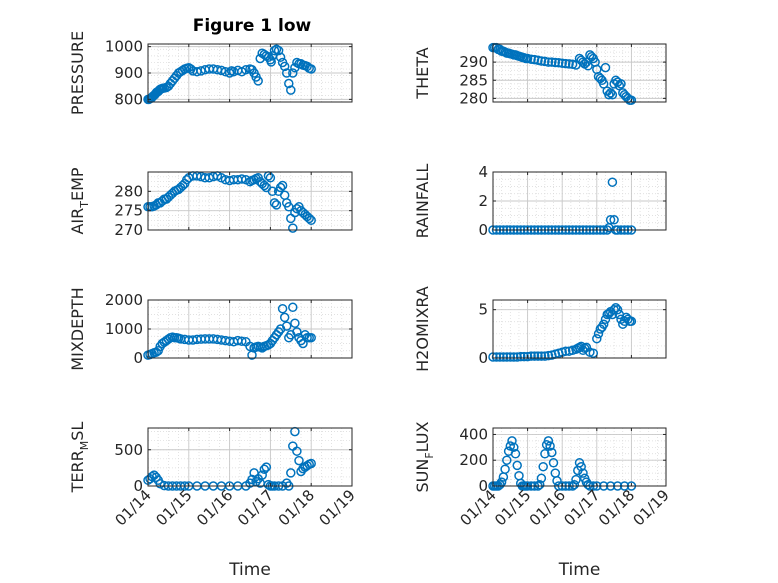 This screenshot has height=583, width=778. I want to click on y-tick-label: 5, so click(483, 310).